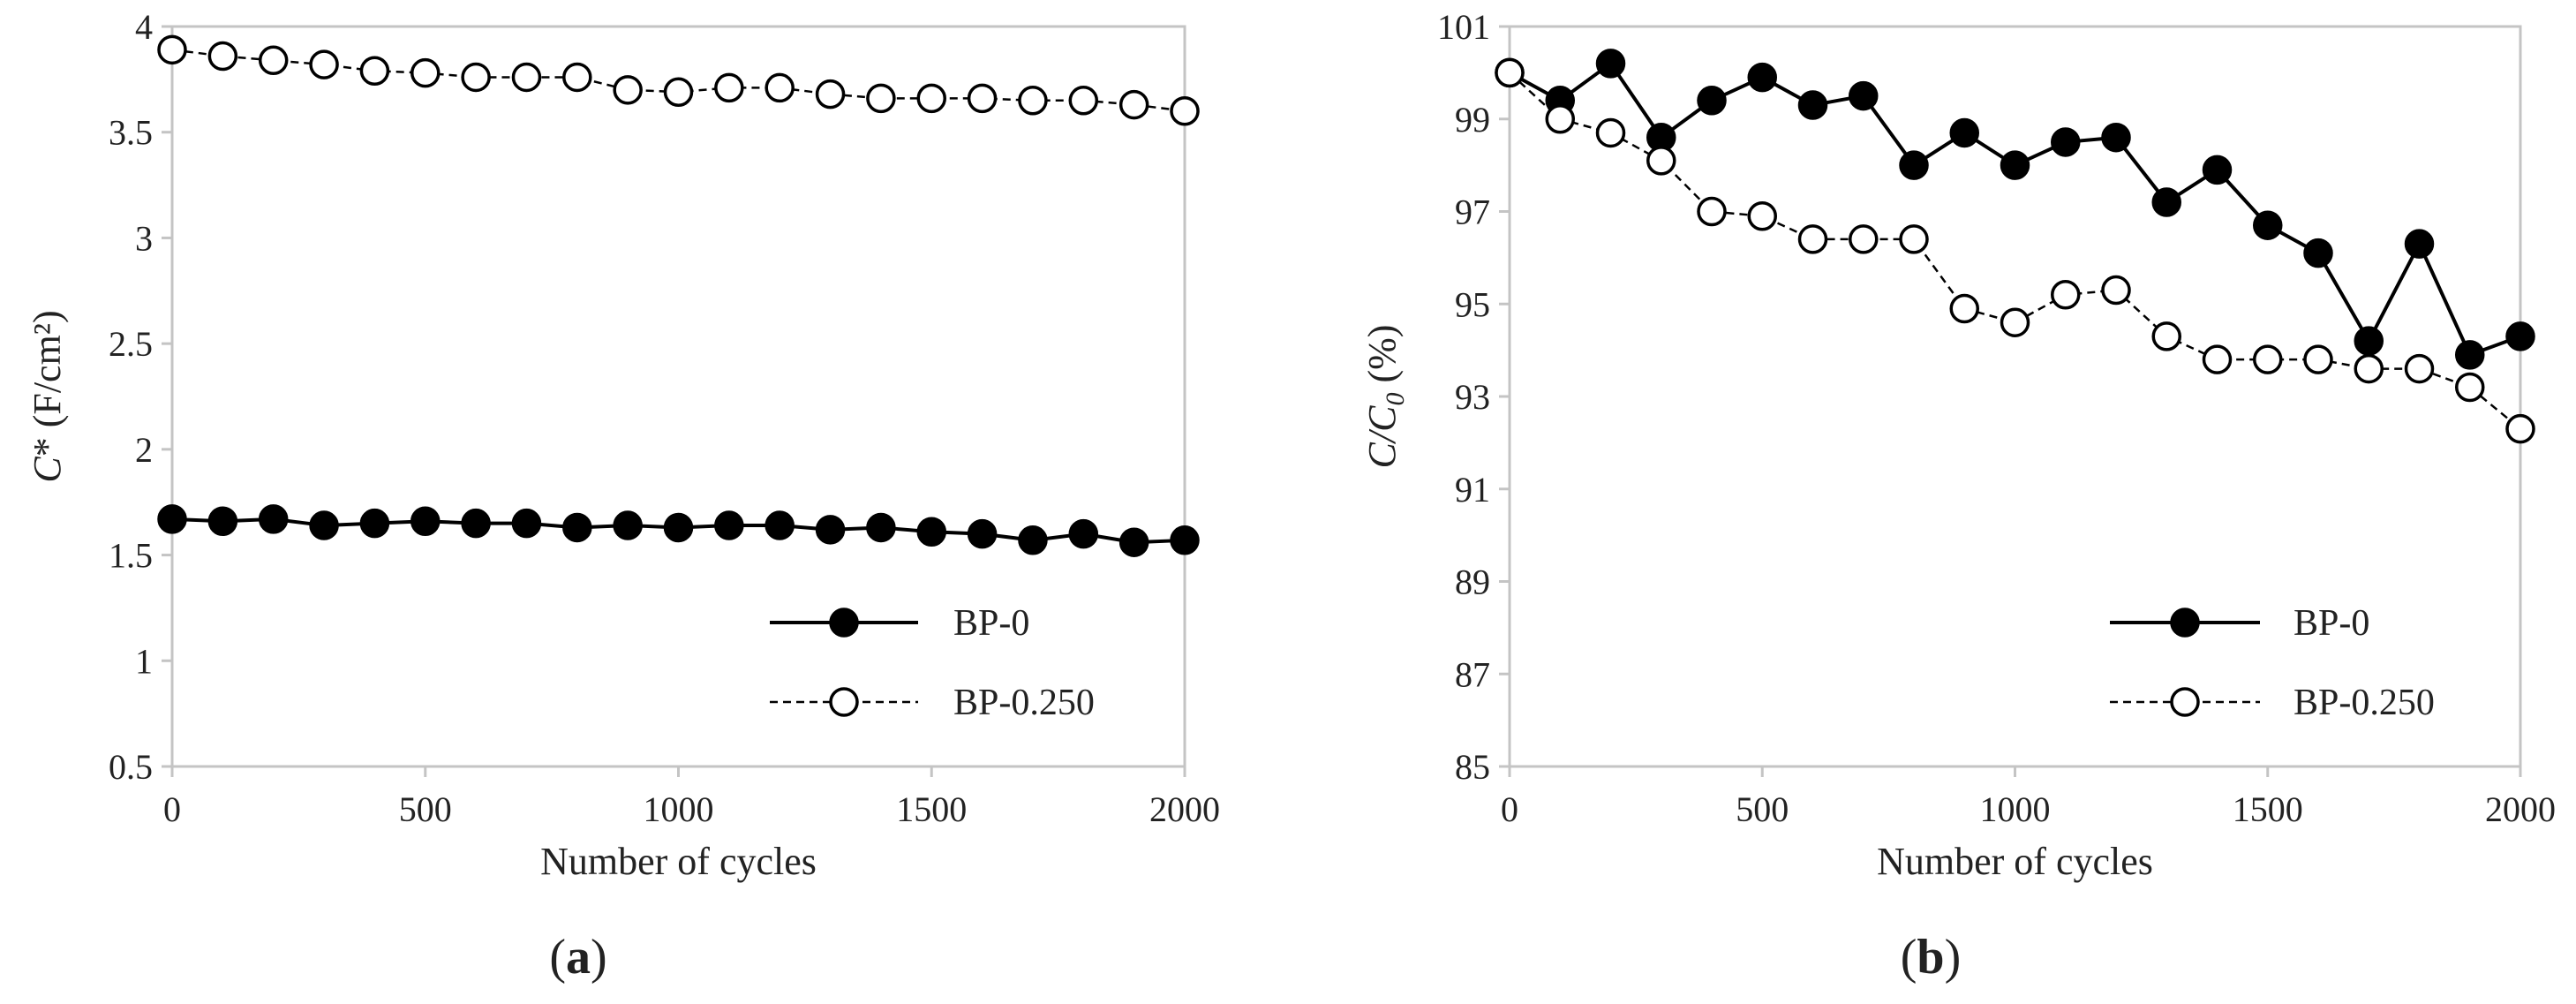 Image resolution: width=2576 pixels, height=1004 pixels. What do you see at coordinates (1473, 212) in the screenshot?
I see `y-tick-label: 97` at bounding box center [1473, 212].